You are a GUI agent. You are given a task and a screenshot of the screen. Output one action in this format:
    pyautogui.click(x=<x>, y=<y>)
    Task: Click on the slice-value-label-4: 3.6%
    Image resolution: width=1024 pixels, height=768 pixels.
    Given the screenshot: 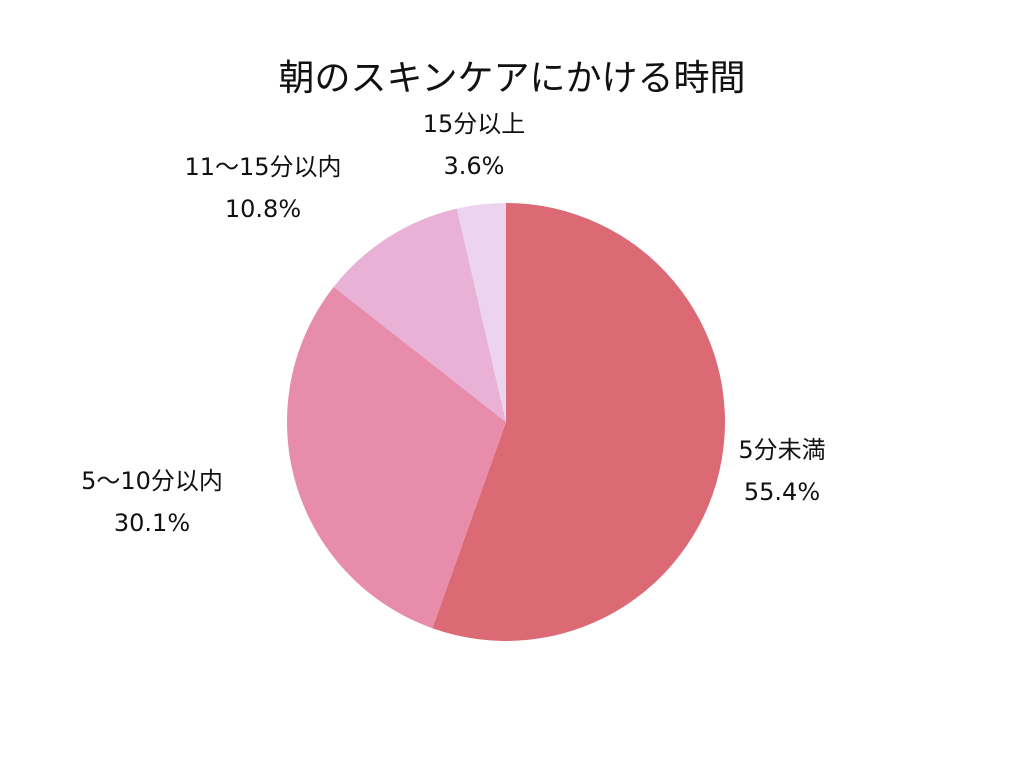 What is the action you would take?
    pyautogui.click(x=474, y=166)
    